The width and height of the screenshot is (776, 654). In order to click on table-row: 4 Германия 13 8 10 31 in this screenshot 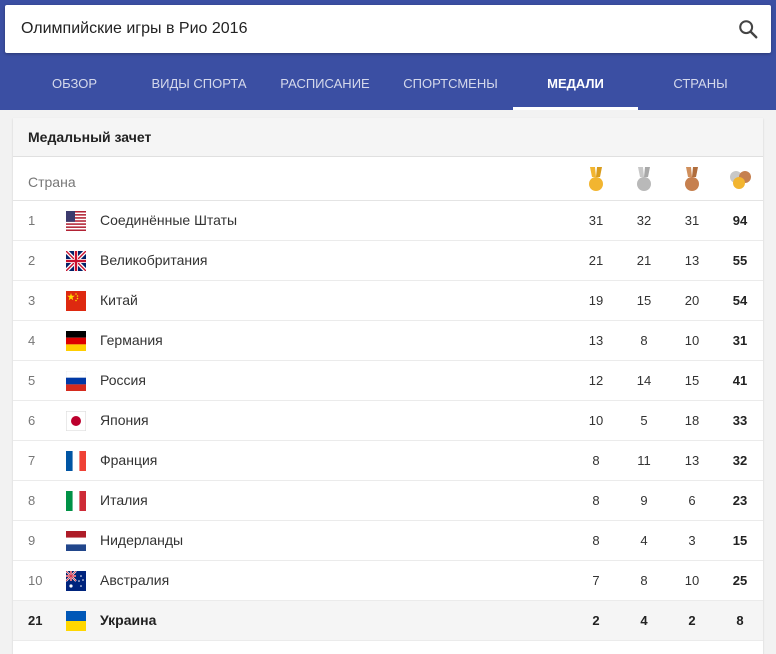, I will do `click(388, 341)`.